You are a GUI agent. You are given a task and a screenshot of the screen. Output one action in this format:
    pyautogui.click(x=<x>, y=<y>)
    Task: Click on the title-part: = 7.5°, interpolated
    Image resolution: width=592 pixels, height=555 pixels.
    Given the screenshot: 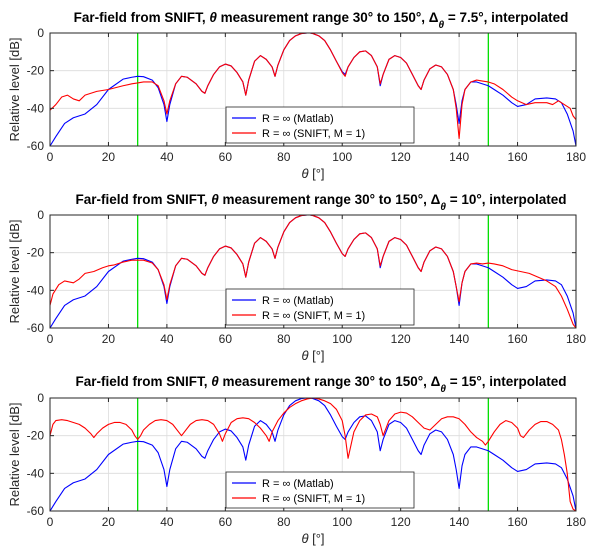 What is the action you would take?
    pyautogui.click(x=506, y=17)
    